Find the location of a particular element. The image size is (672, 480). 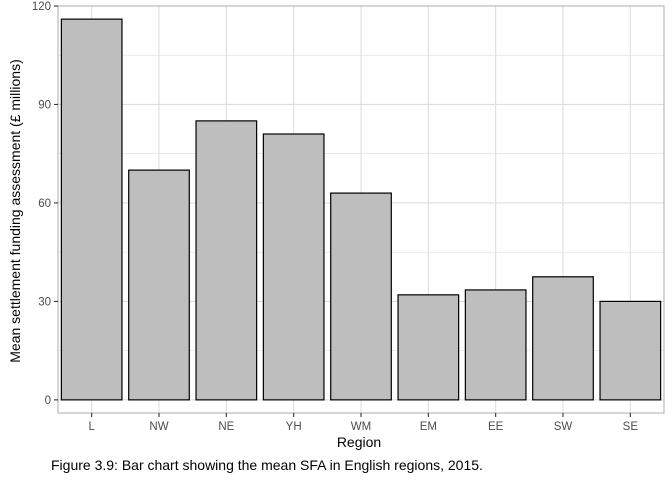

bar-ee is located at coordinates (495, 345).